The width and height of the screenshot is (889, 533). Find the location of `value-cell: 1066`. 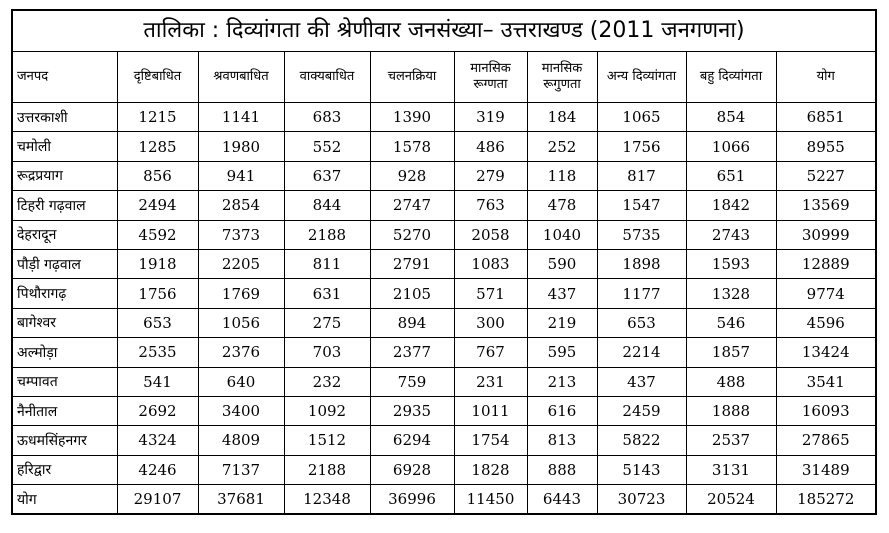

value-cell: 1066 is located at coordinates (731, 146).